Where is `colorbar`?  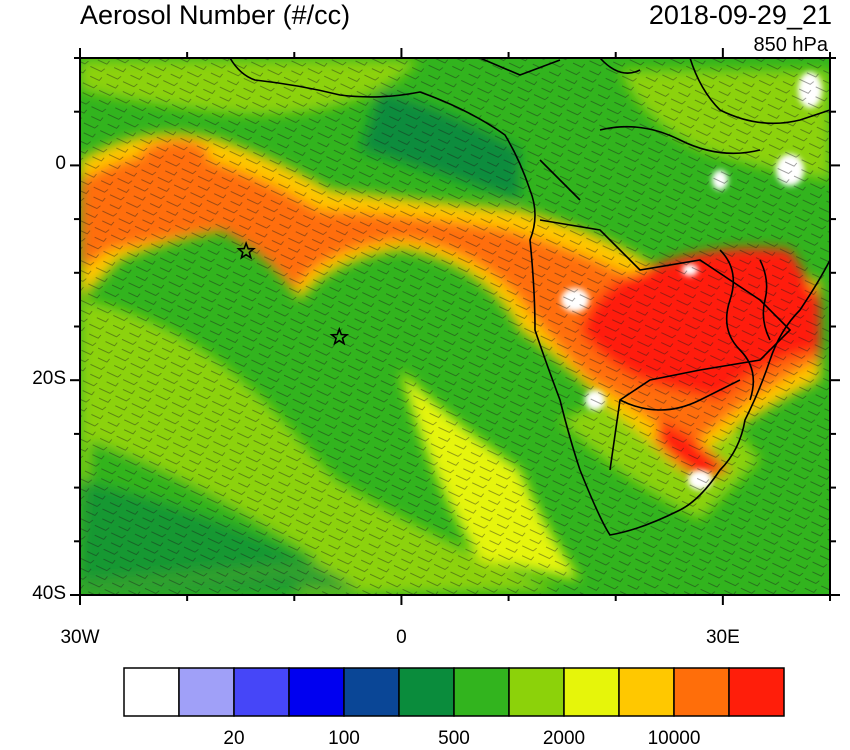 colorbar is located at coordinates (454, 692).